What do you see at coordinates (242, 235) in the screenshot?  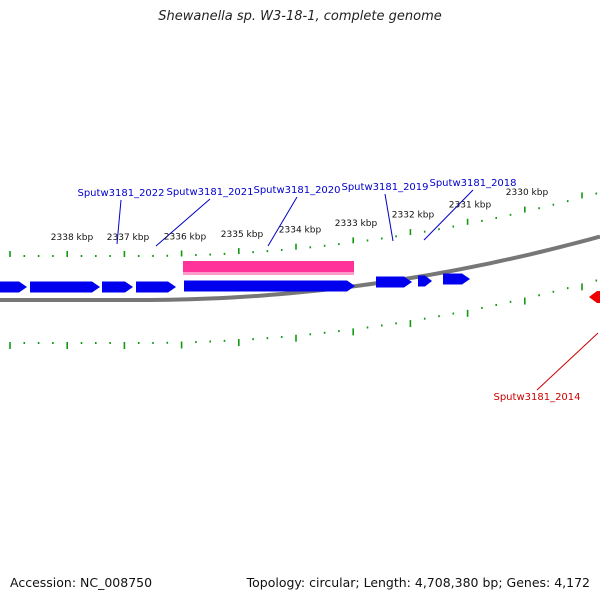 I see `scale-label: 2335 kbp` at bounding box center [242, 235].